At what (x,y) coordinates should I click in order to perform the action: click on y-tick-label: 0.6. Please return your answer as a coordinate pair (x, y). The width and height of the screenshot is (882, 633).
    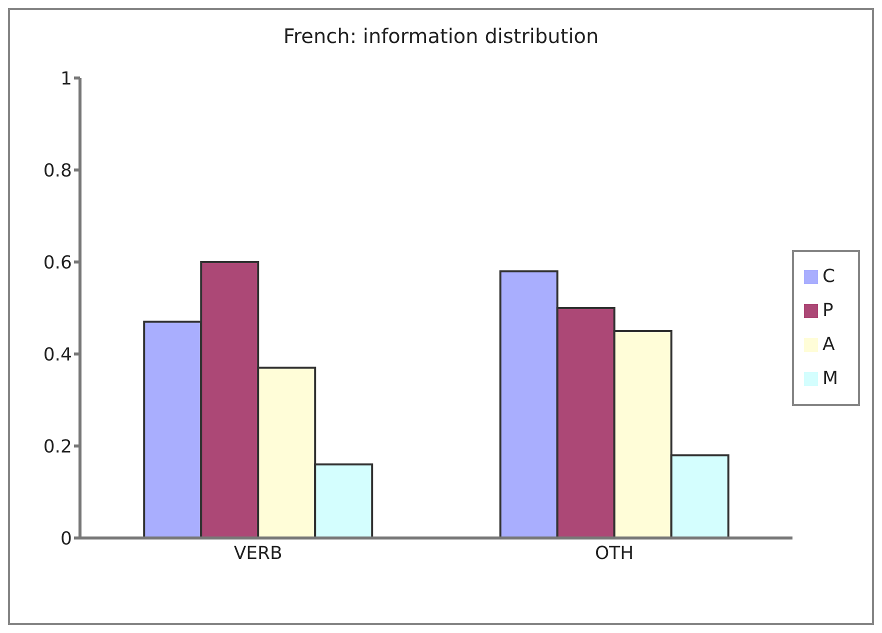
    Looking at the image, I should click on (57, 263).